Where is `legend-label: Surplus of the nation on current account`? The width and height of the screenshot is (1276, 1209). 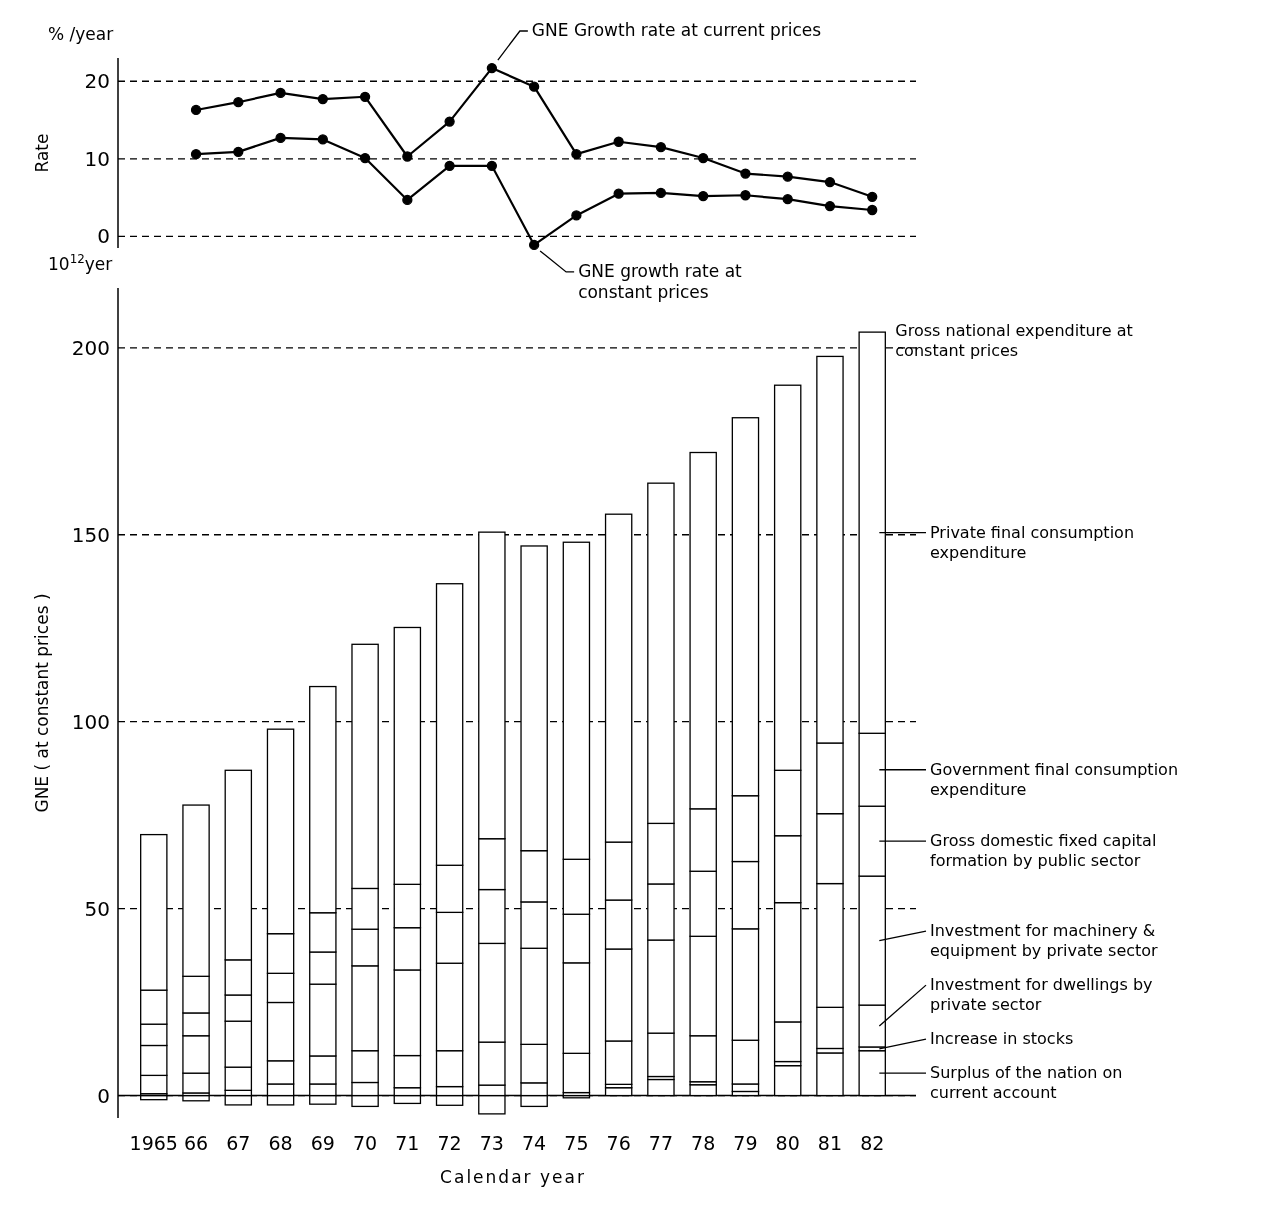 legend-label: Surplus of the nation on current account is located at coordinates (1026, 1083).